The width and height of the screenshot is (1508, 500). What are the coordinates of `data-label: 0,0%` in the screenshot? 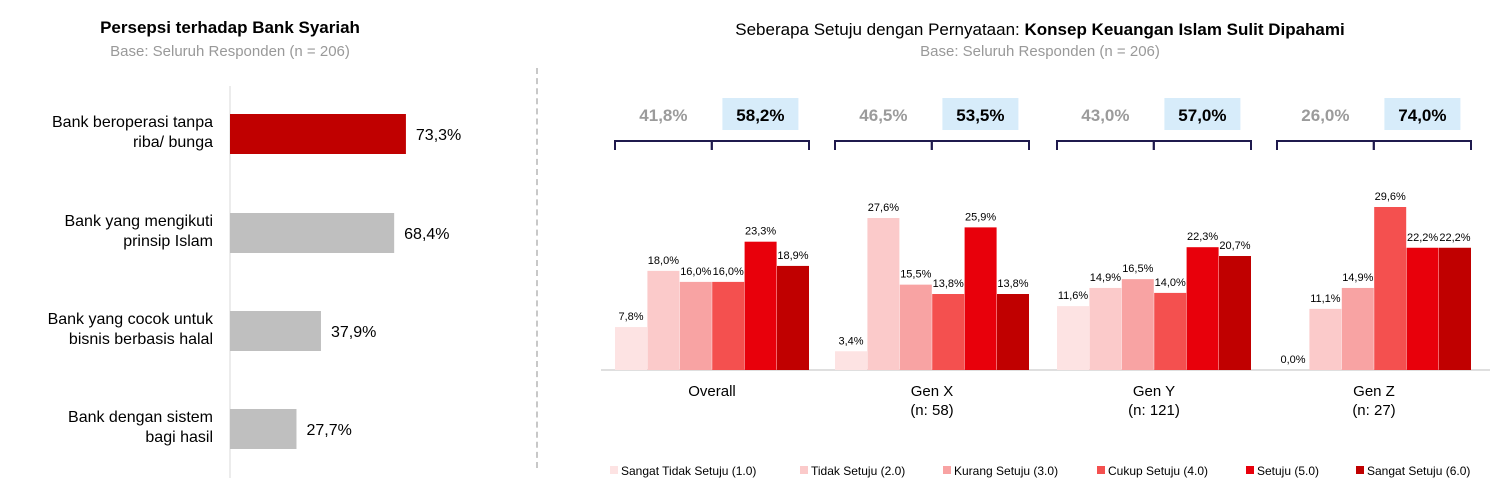 It's located at (1292, 360).